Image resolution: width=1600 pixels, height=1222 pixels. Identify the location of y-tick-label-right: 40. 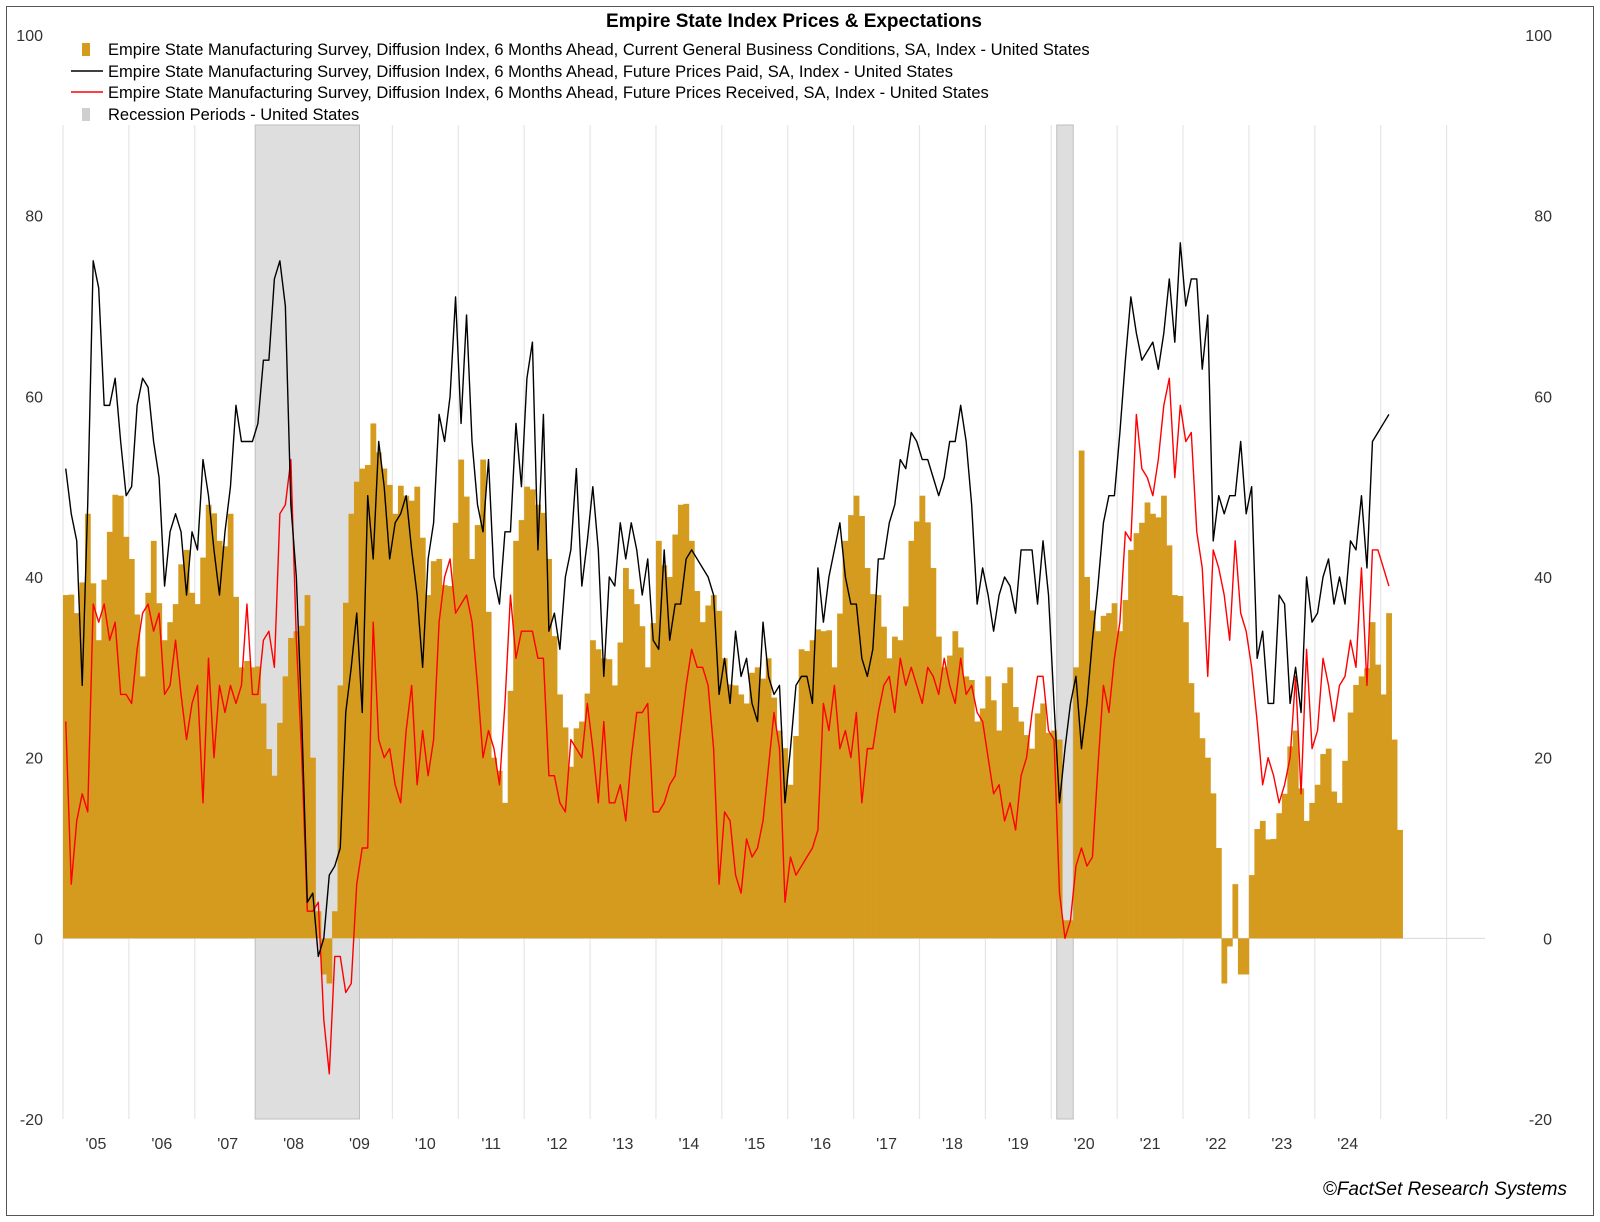
(1543, 578).